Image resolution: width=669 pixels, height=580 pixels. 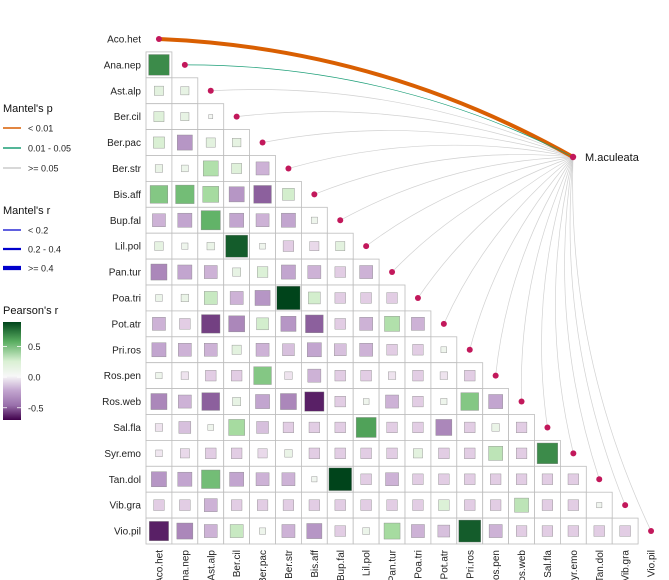 What do you see at coordinates (127, 169) in the screenshot?
I see `row-label-Ber.str: Ber.str` at bounding box center [127, 169].